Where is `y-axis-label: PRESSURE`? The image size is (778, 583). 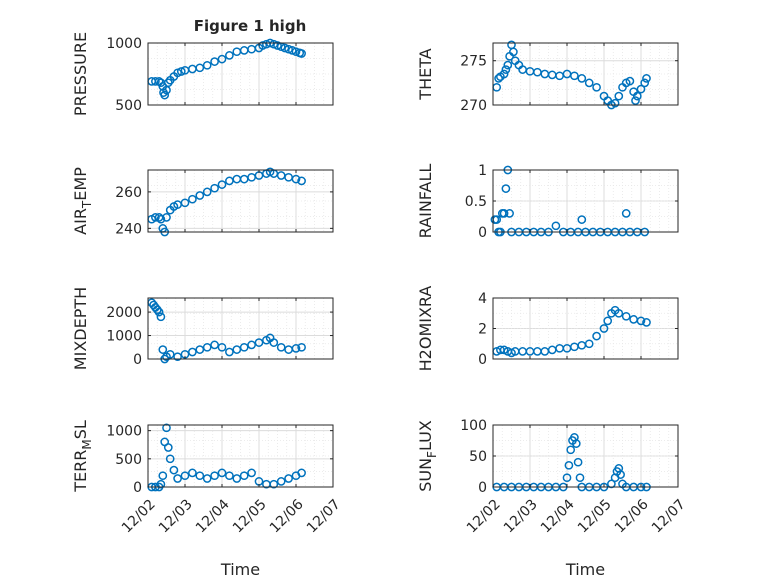
y-axis-label: PRESSURE is located at coordinates (80, 74).